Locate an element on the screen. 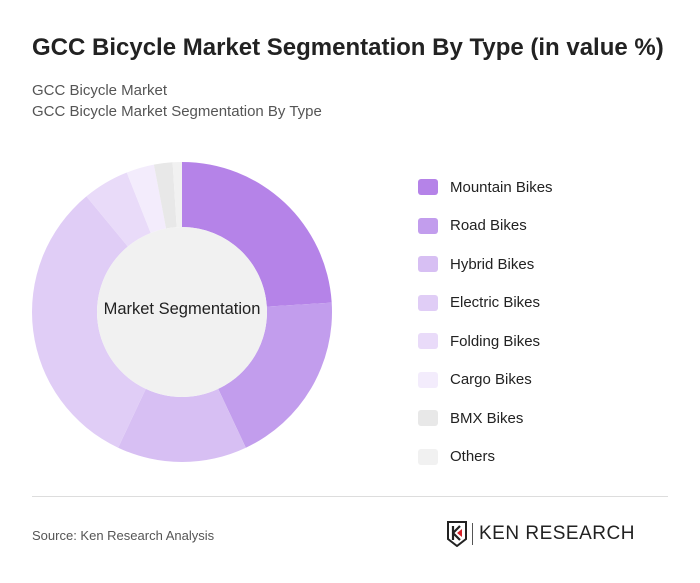 The image size is (700, 583). legend-item: Hybrid Bikes is located at coordinates (485, 264).